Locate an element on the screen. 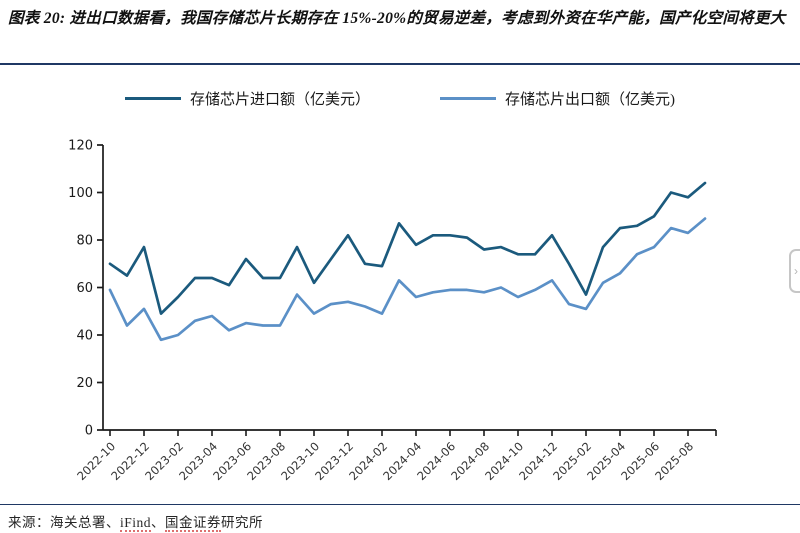  source-note: 来源：海关总署、iFind、国金证券研究所 is located at coordinates (136, 521).